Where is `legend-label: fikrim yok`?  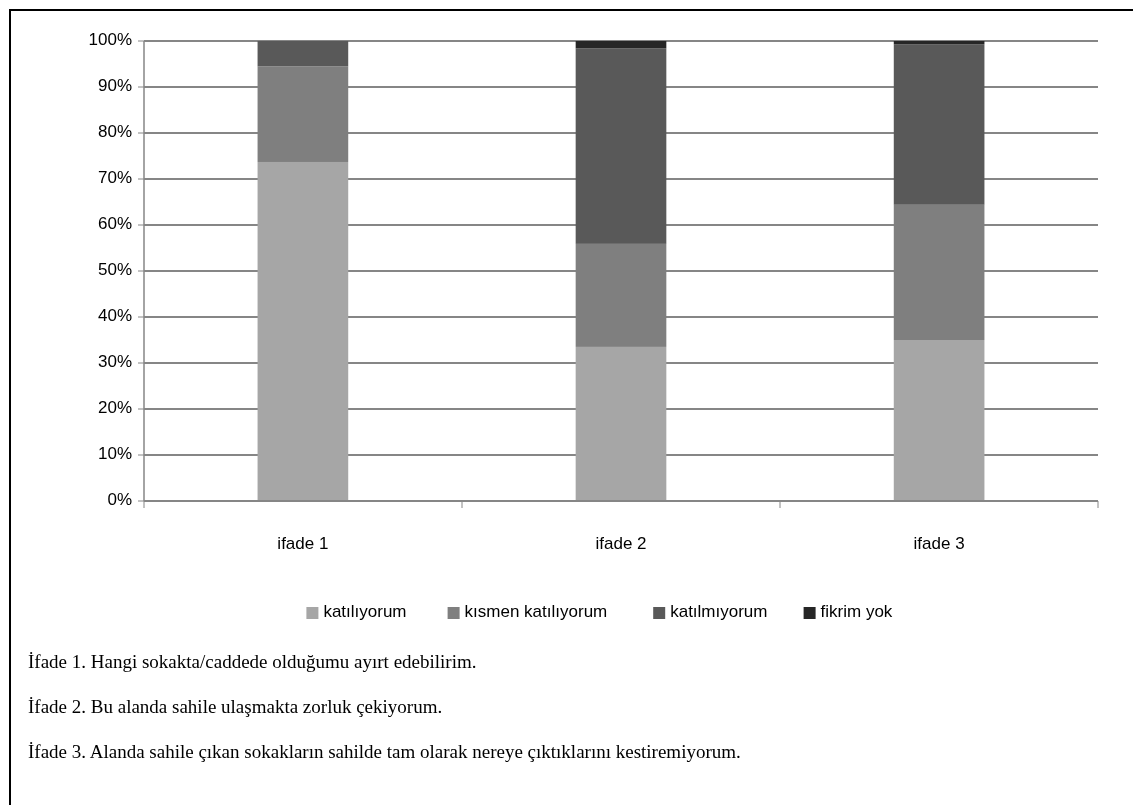
legend-label: fikrim yok is located at coordinates (856, 612).